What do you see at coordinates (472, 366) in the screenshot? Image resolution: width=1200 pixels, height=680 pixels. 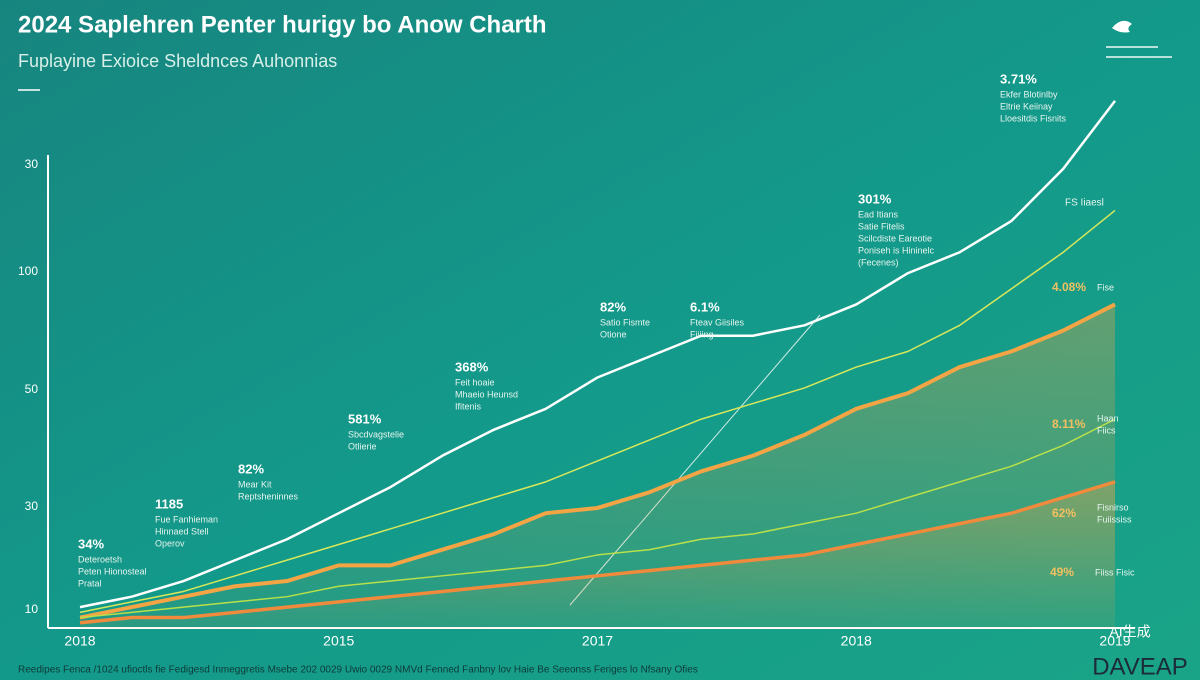 I see `annotation-title: 368%` at bounding box center [472, 366].